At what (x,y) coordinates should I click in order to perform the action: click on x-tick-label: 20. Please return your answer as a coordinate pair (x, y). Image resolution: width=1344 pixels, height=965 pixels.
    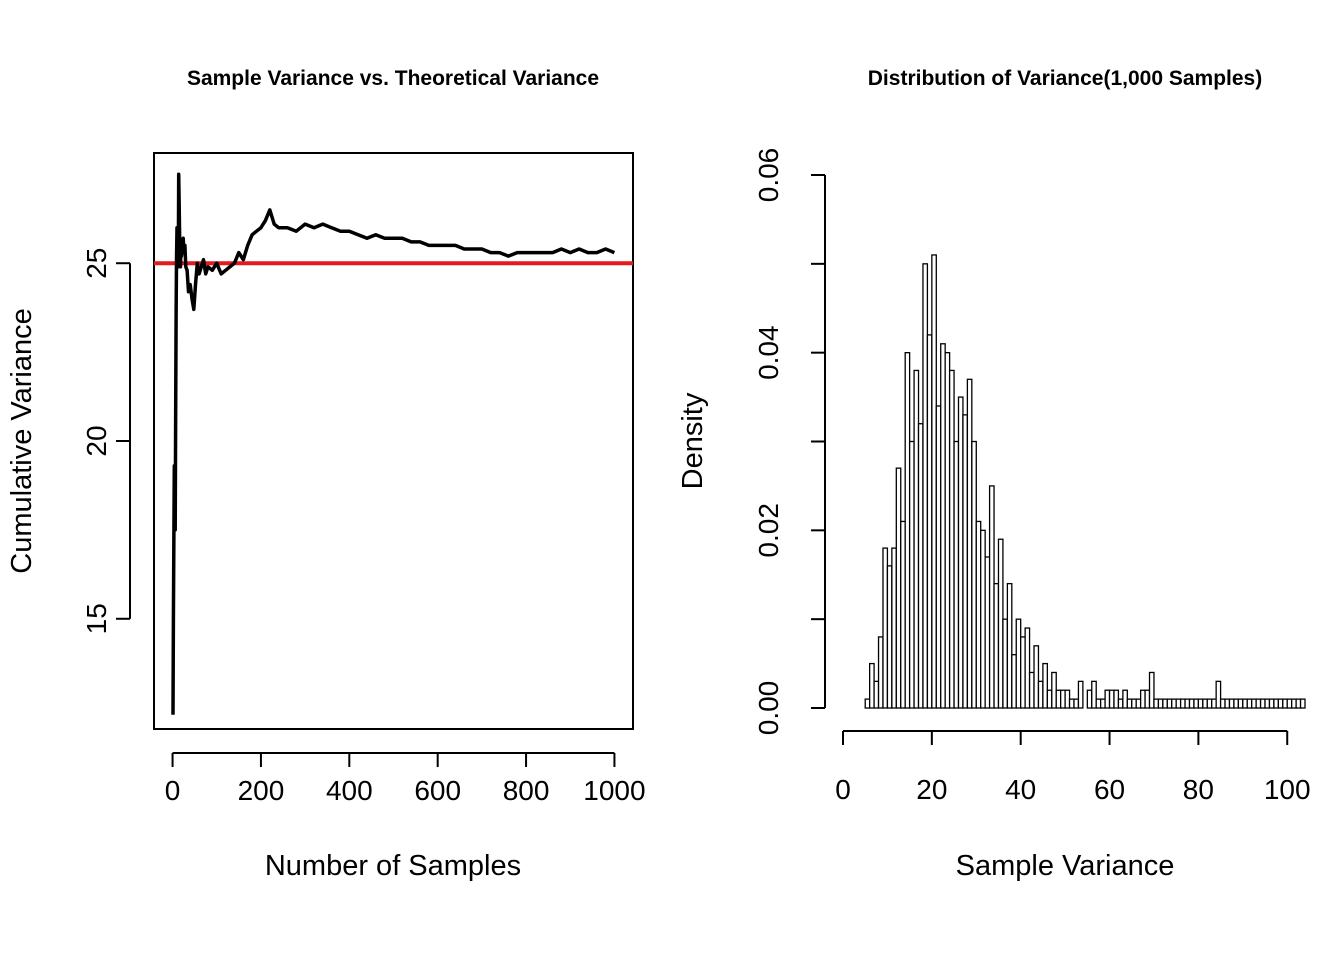
    Looking at the image, I should click on (931, 789).